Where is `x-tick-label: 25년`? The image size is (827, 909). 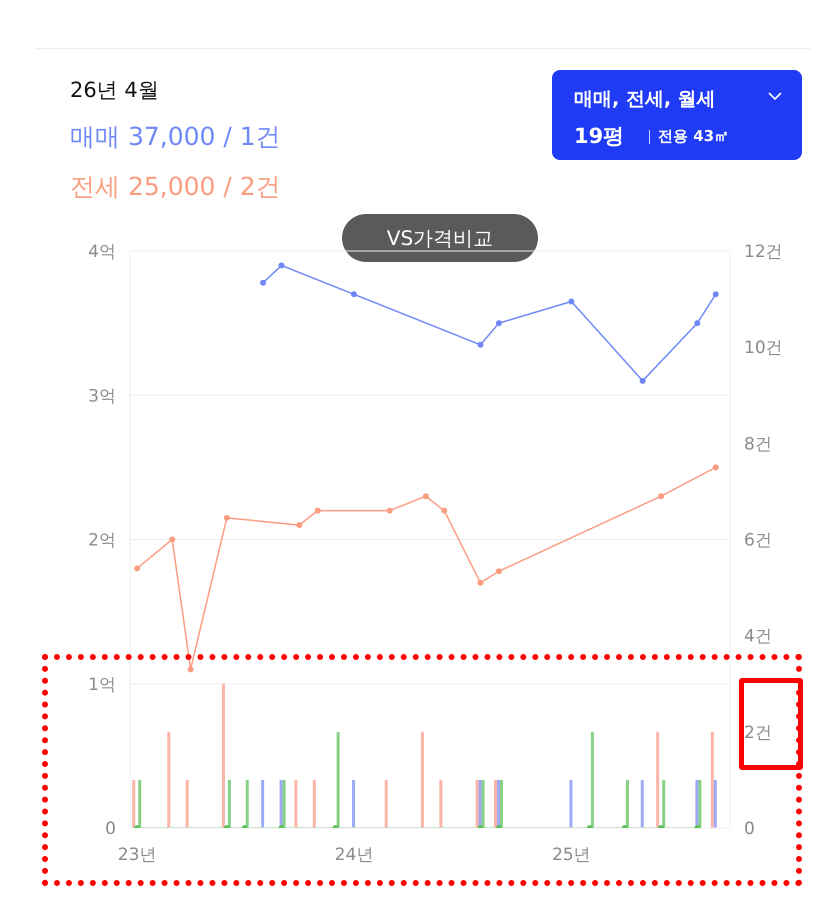
x-tick-label: 25년 is located at coordinates (571, 855).